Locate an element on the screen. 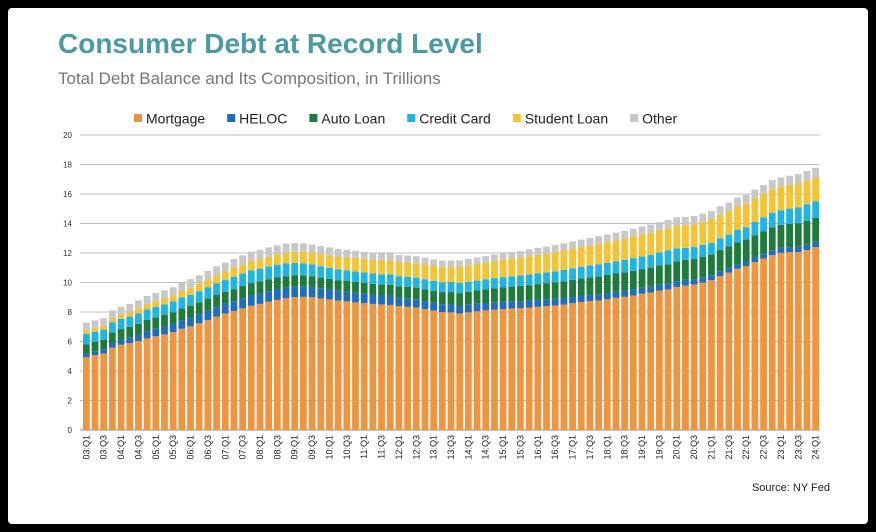  legend-item-other: Other is located at coordinates (653, 119).